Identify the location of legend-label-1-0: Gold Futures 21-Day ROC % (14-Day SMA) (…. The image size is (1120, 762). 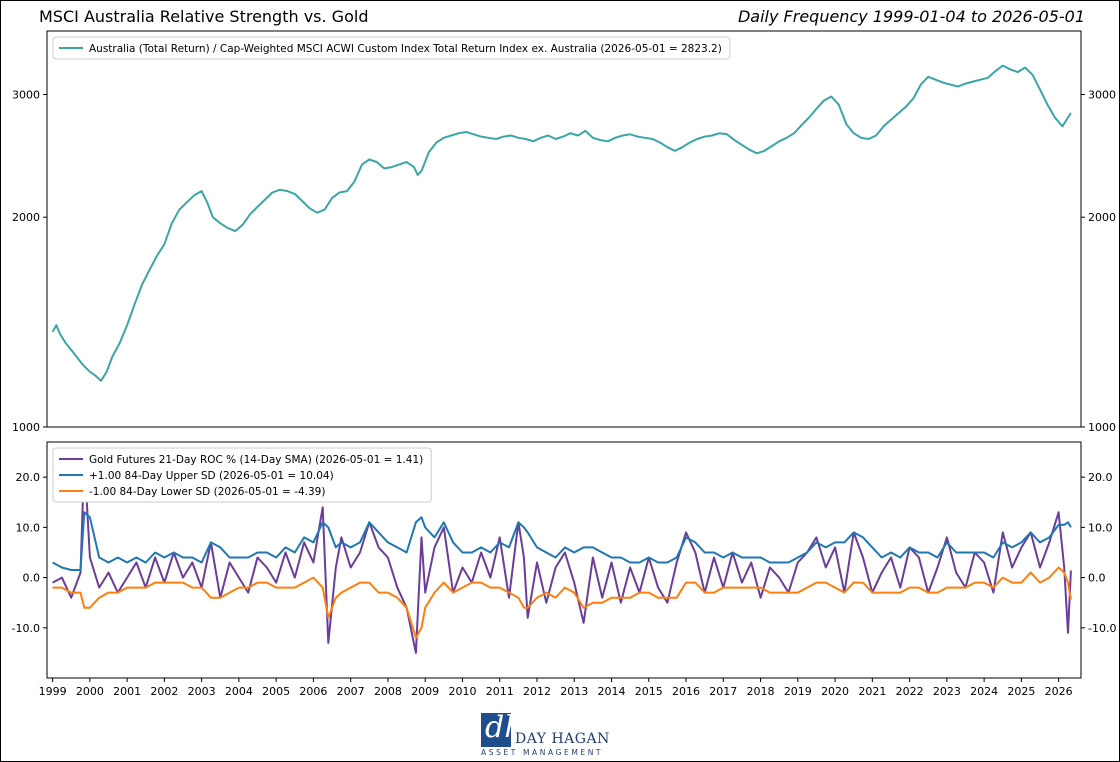
(256, 460).